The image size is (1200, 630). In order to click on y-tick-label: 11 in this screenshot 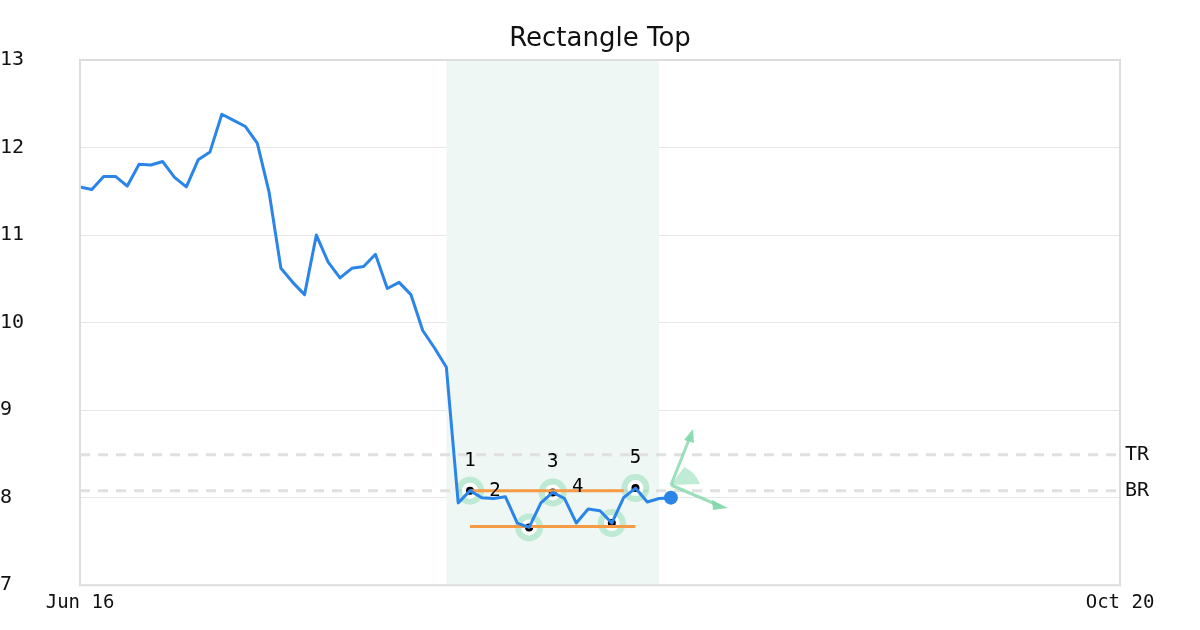, I will do `click(12, 233)`.